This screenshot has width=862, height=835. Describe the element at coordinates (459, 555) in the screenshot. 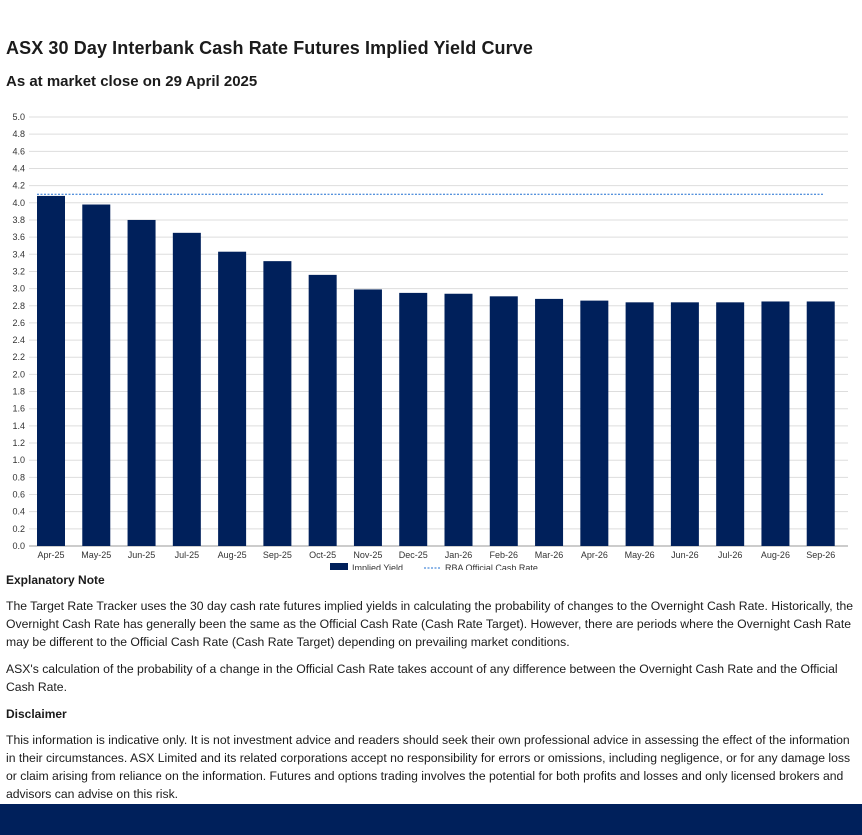

I see `x-tick-label: Jan-26` at that location.